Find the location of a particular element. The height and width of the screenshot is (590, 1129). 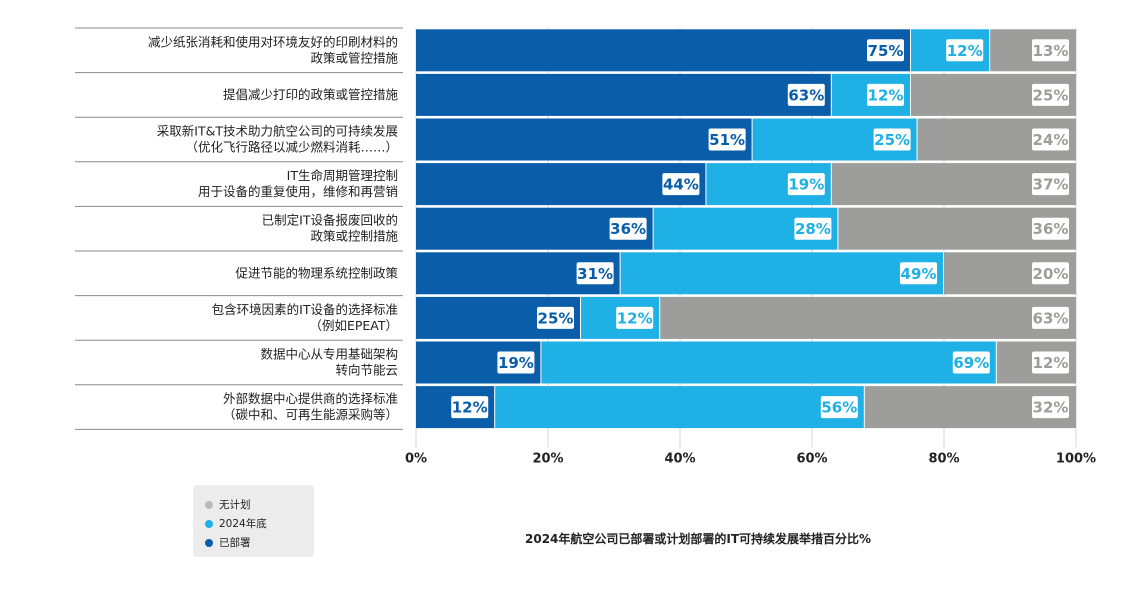

x-tick-label: 80% is located at coordinates (943, 458).